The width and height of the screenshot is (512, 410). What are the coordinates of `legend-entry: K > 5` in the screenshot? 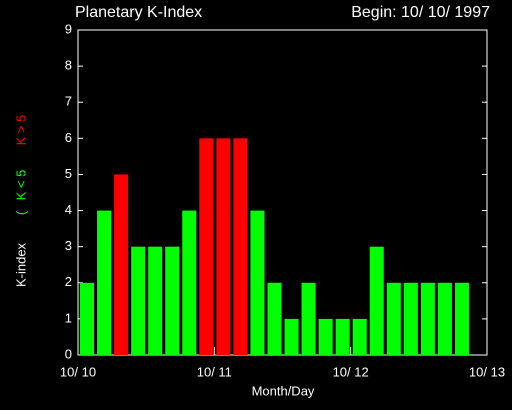 It's located at (20, 130).